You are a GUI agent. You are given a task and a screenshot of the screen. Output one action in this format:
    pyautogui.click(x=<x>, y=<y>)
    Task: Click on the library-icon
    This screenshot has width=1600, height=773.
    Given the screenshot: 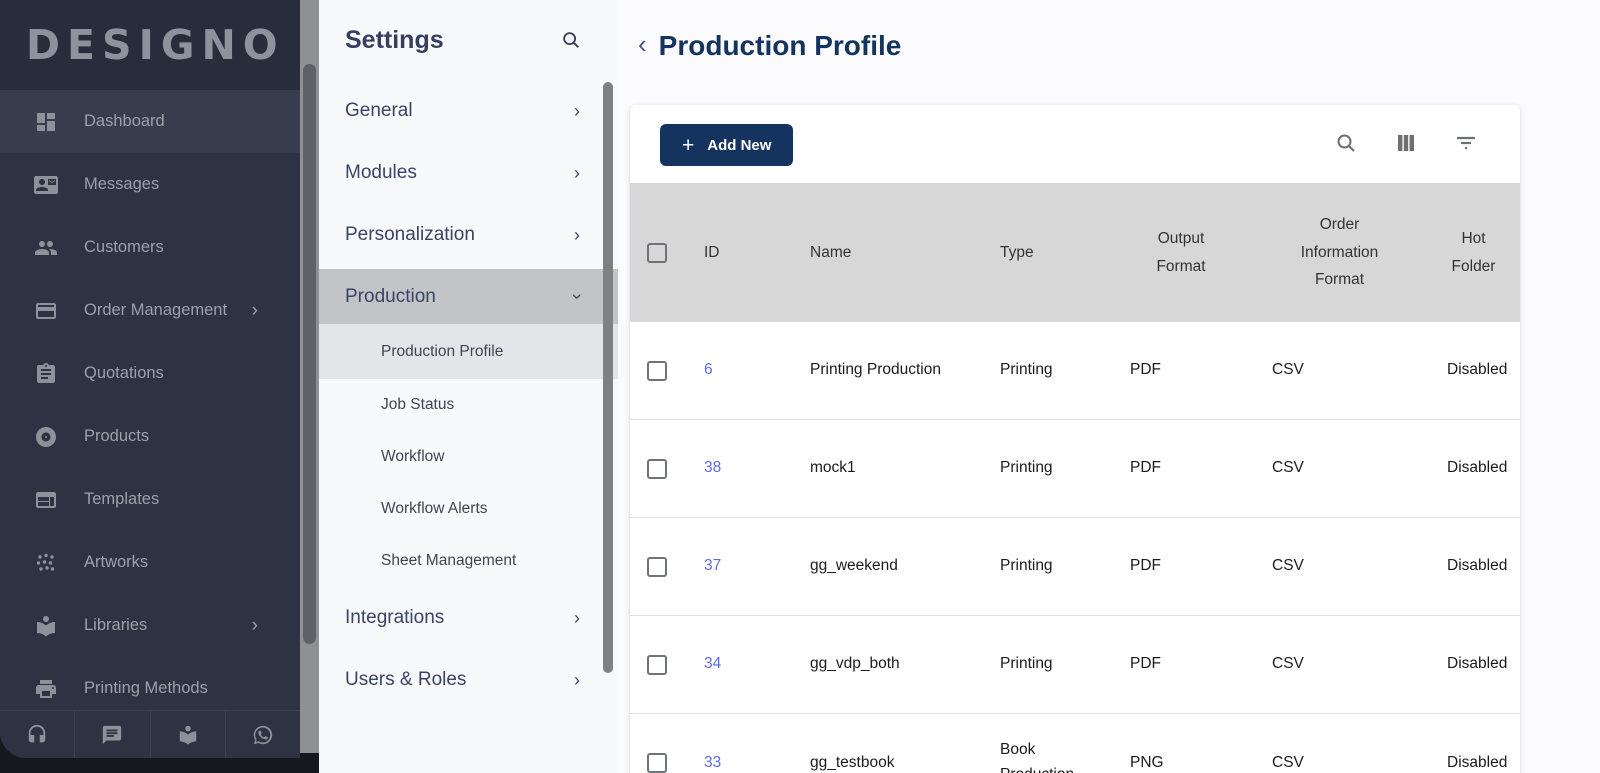 What is the action you would take?
    pyautogui.click(x=188, y=734)
    